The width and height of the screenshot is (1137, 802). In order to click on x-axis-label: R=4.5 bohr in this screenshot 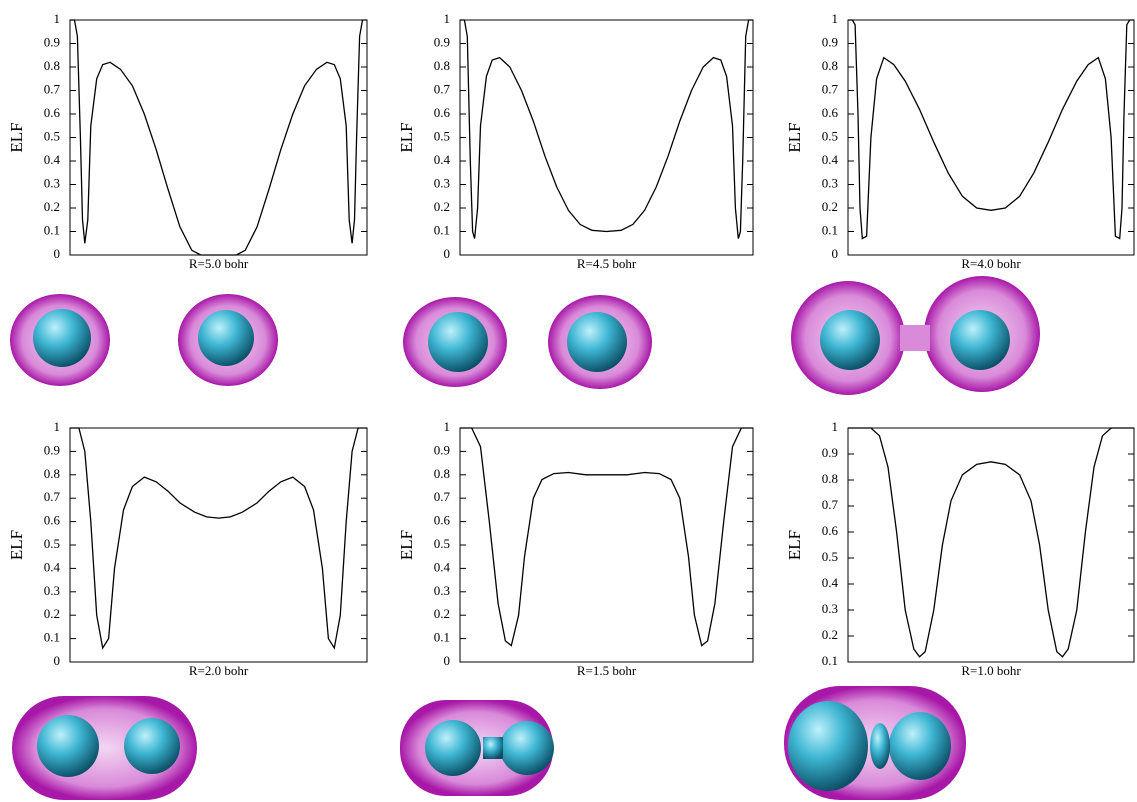, I will do `click(607, 263)`.